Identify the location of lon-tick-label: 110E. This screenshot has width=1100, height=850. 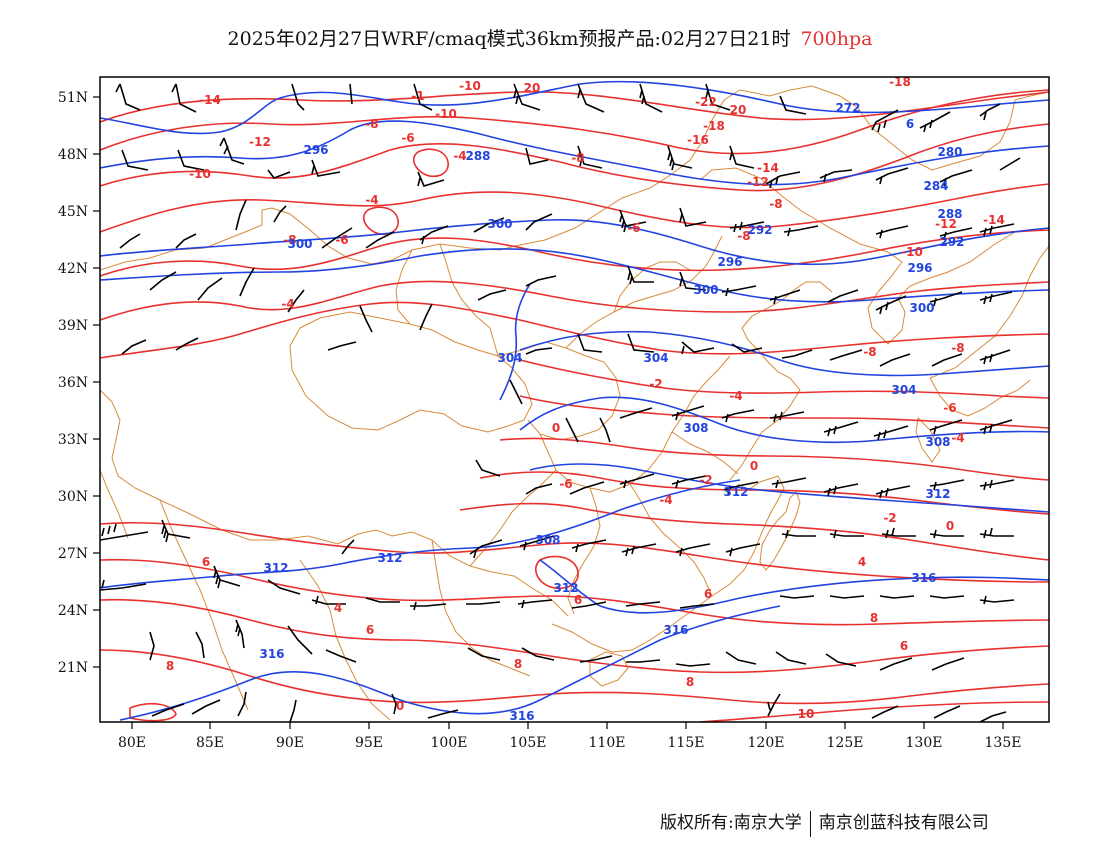
(607, 743).